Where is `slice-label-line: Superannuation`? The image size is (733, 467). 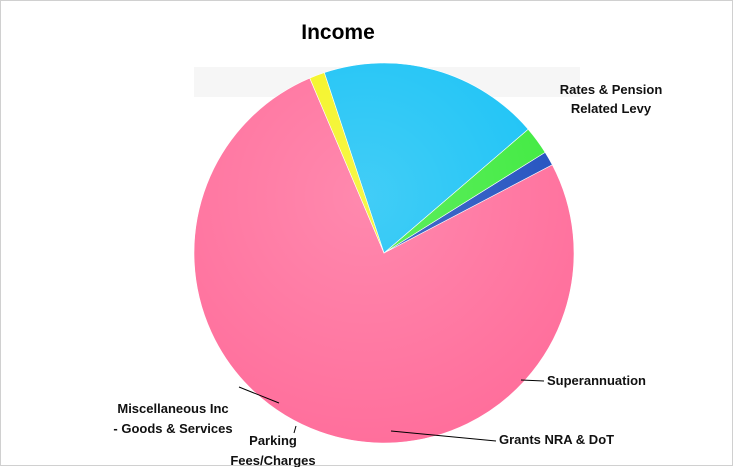 slice-label-line: Superannuation is located at coordinates (596, 380).